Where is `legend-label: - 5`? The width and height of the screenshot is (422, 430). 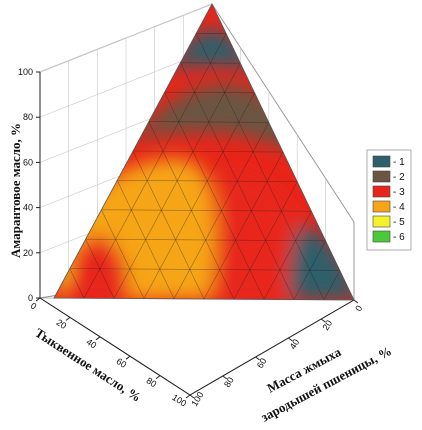
legend-label: - 5 is located at coordinates (399, 222).